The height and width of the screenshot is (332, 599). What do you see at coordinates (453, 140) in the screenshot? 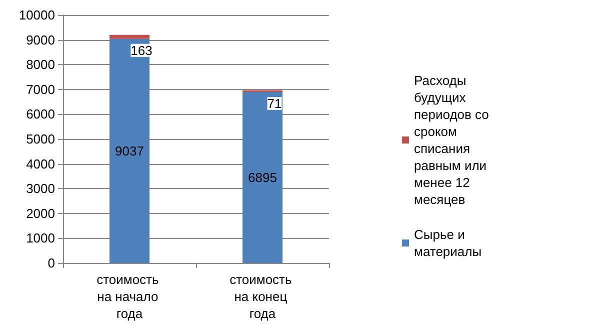
I see `legend-label: Расходы будущих периодов со сроком списания равным или менее 12 месяцев` at bounding box center [453, 140].